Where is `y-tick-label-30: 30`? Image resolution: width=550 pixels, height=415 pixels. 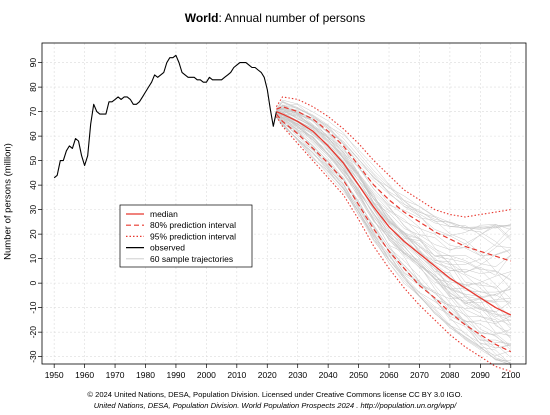 y-tick-label-30: 30 is located at coordinates (33, 210).